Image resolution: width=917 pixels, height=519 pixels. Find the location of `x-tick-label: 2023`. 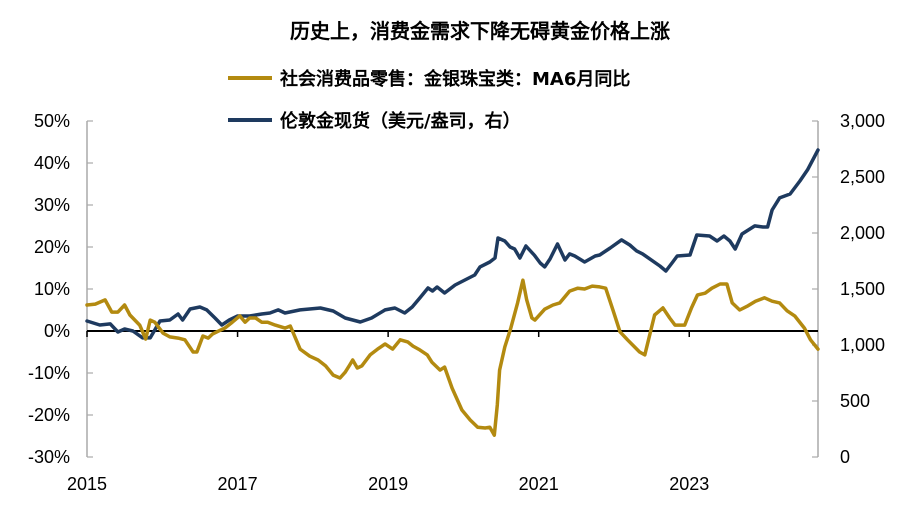

x-tick-label: 2023 is located at coordinates (689, 484).